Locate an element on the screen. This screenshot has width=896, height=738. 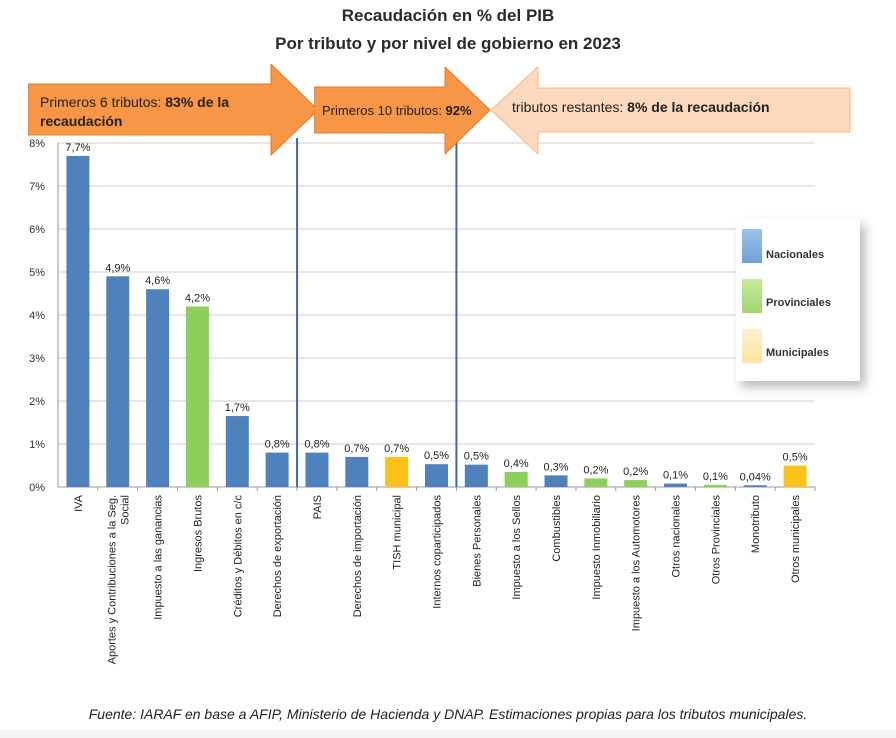
arrow-remaining is located at coordinates (670, 111).